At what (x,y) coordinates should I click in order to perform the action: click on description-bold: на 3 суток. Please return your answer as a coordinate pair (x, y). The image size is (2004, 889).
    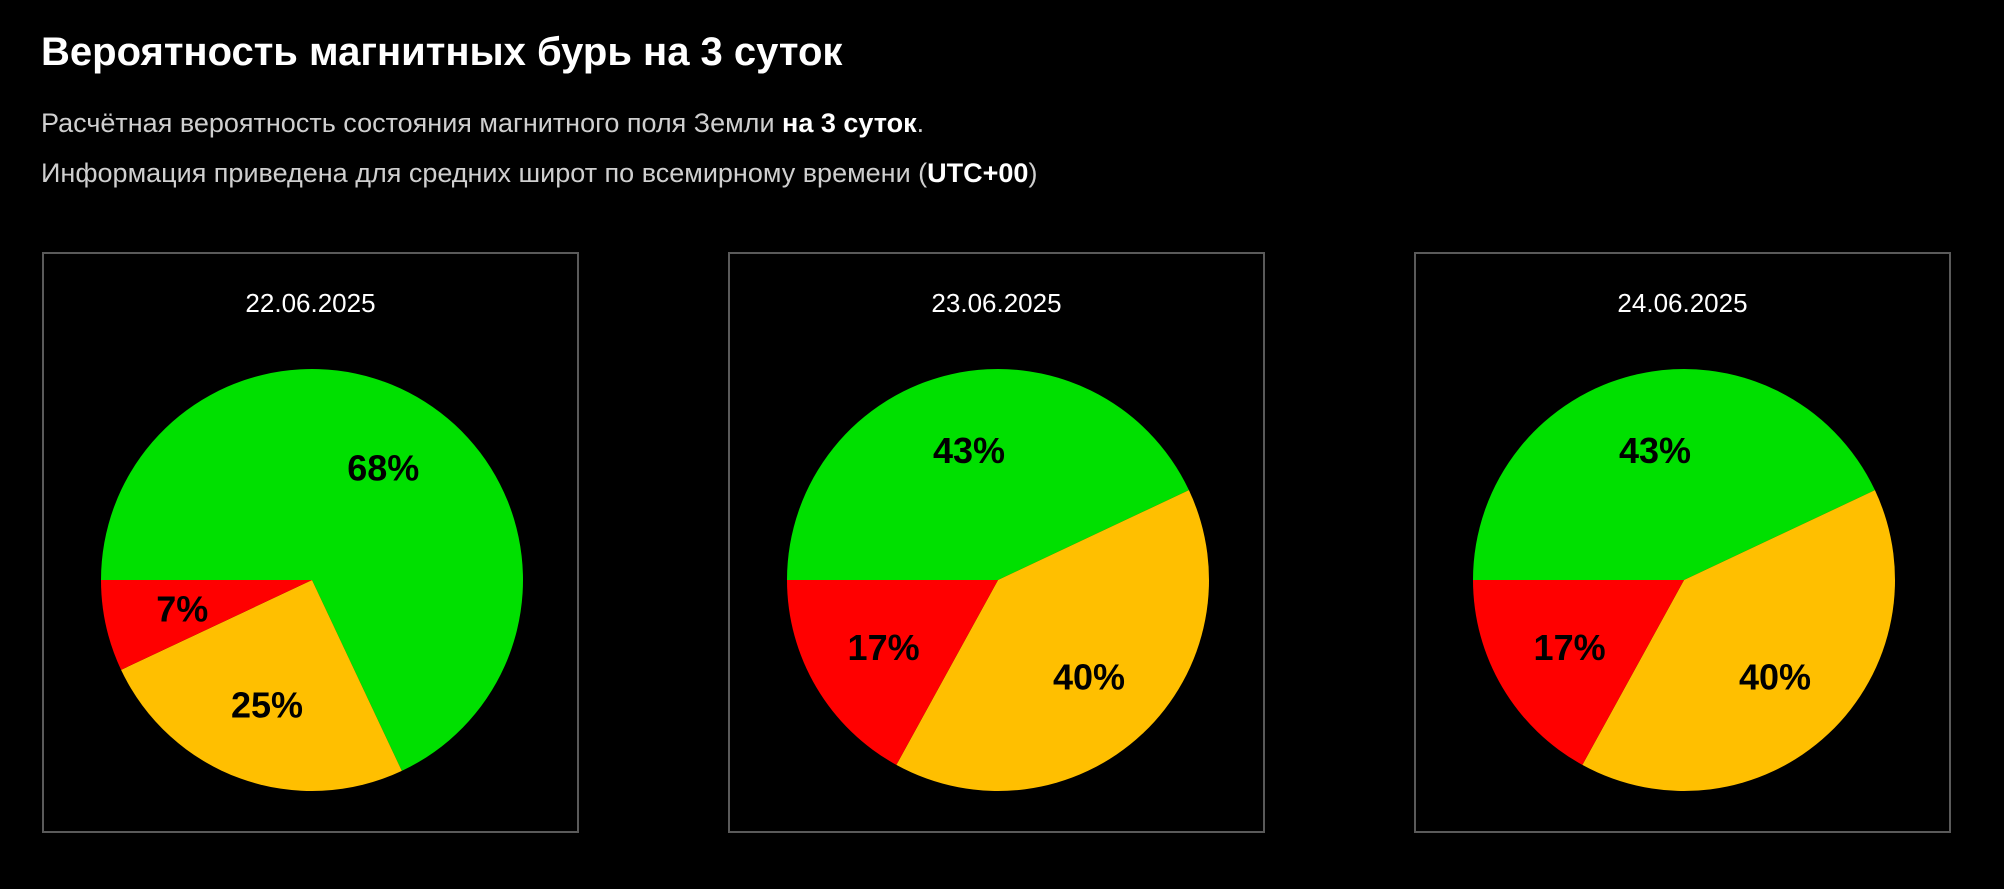
    Looking at the image, I should click on (849, 123).